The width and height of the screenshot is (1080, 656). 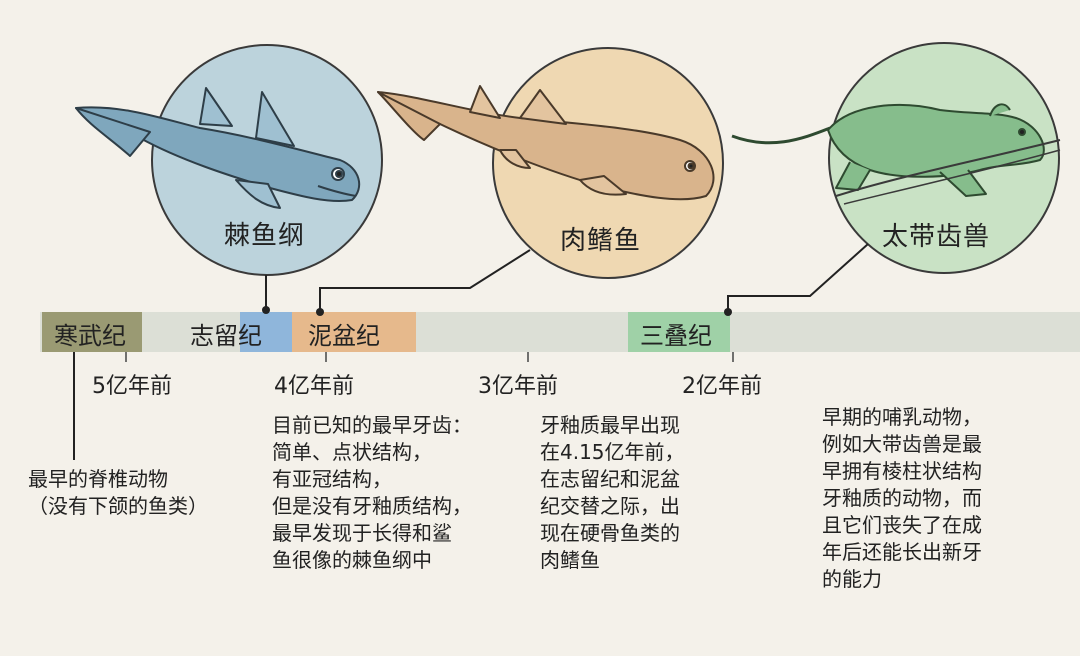 I want to click on era-devonian-label: 泥盆纪, so click(x=344, y=336).